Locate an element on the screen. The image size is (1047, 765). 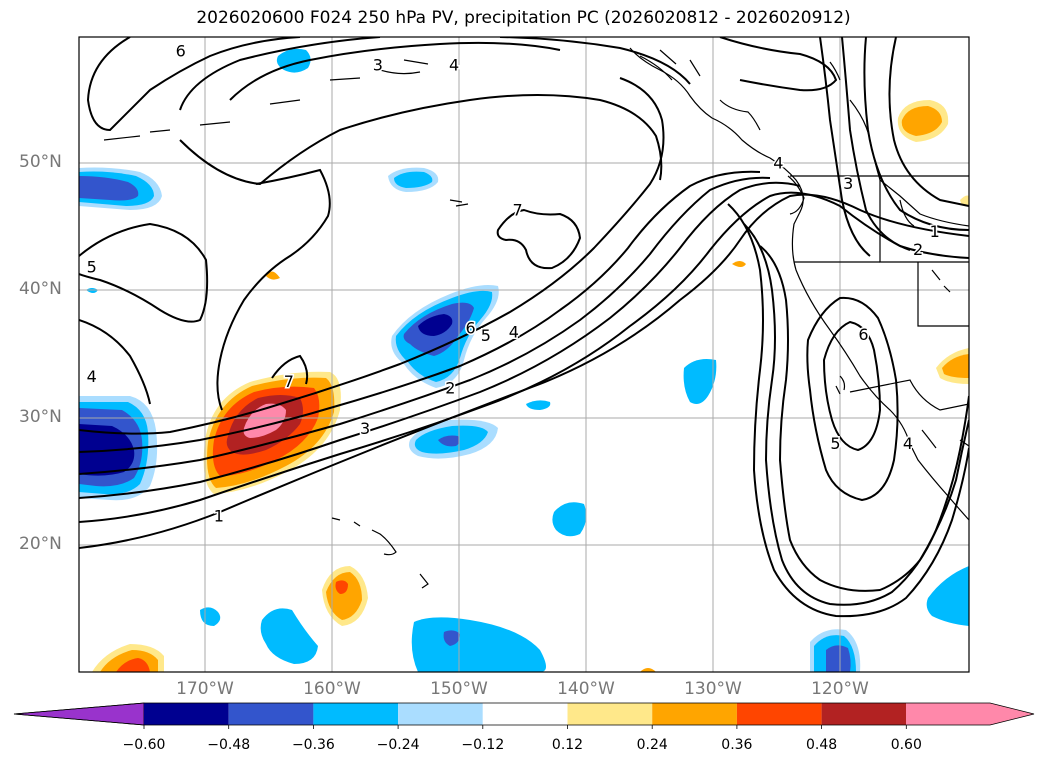
pos-anomaly-42n is located at coordinates (739, 264).